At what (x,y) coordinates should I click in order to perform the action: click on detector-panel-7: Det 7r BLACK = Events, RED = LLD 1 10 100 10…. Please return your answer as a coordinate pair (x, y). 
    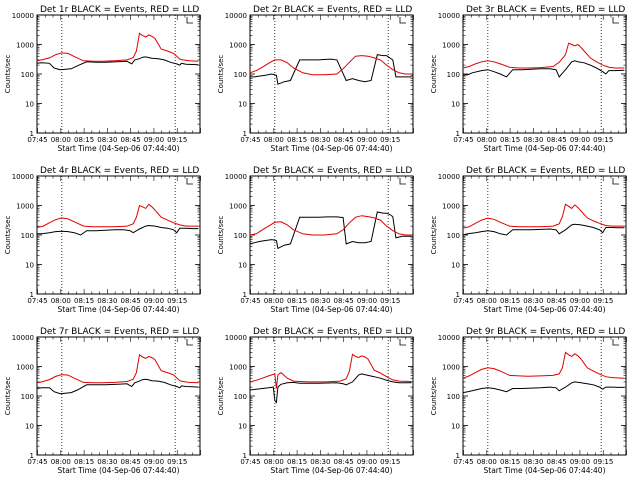
    Looking at the image, I should click on (102, 401).